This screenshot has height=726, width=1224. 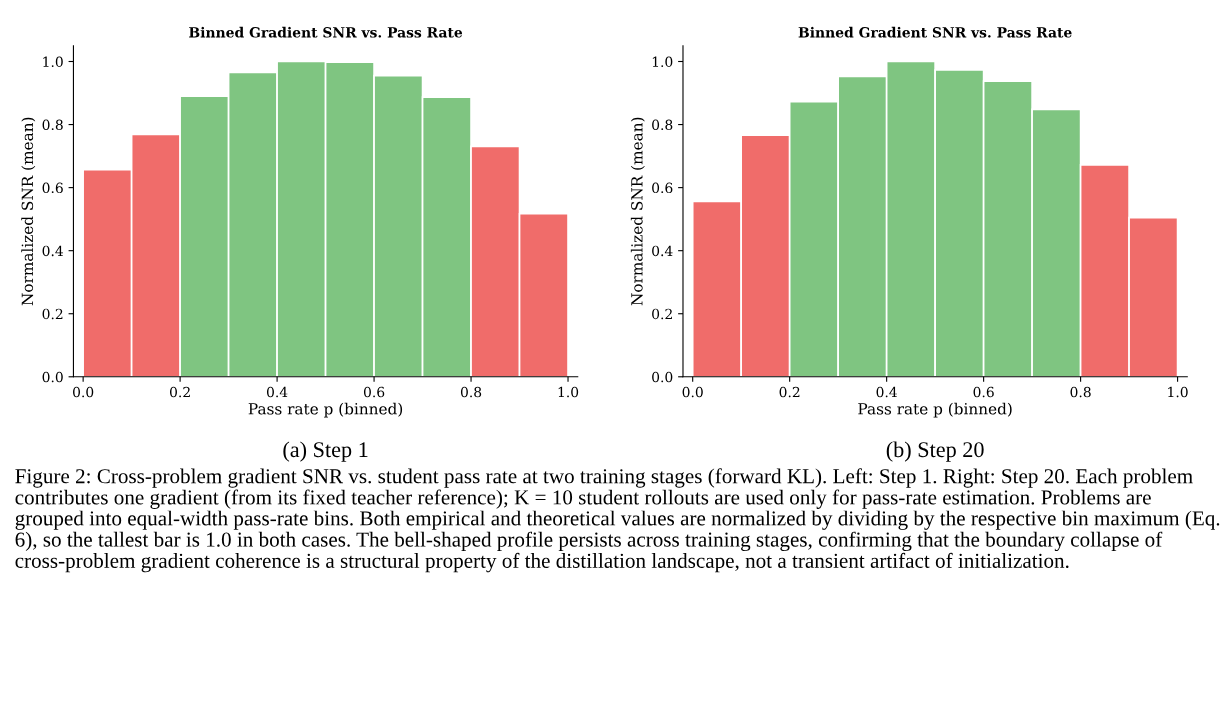 I want to click on text: (a) Step 1, so click(x=325, y=451).